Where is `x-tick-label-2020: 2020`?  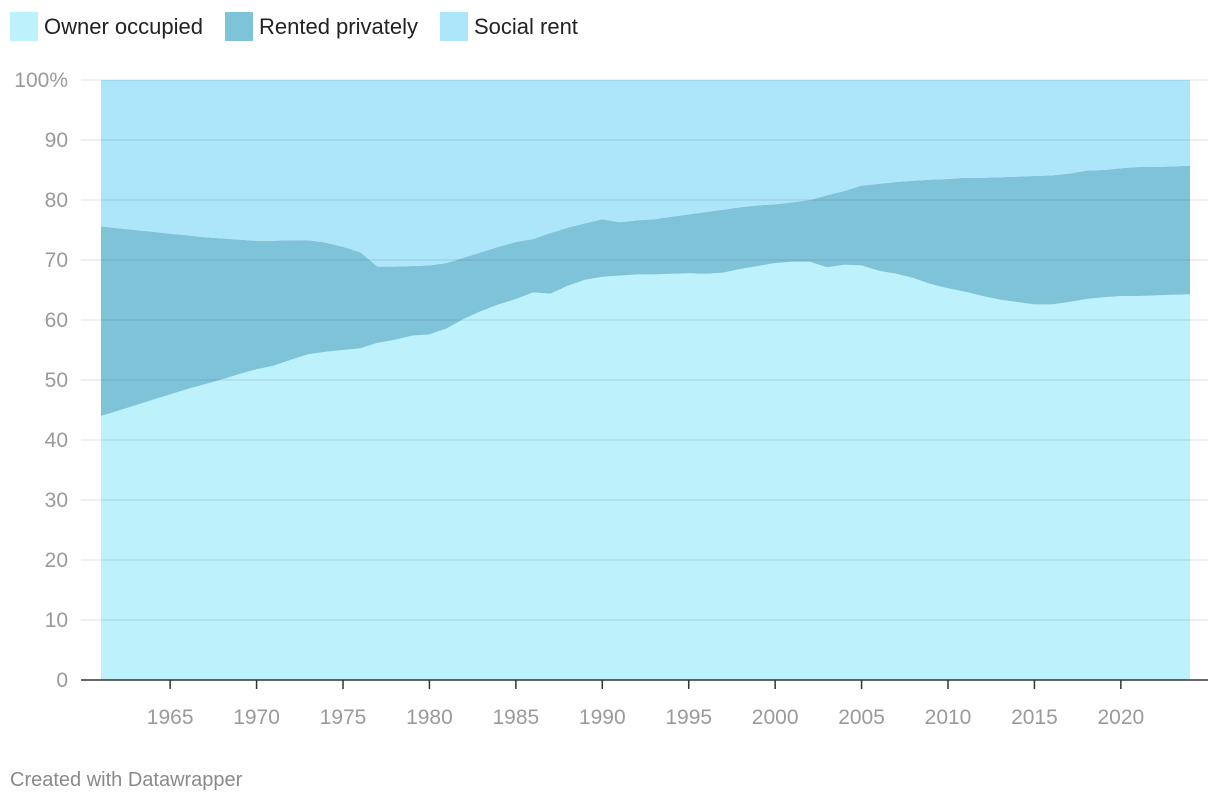 x-tick-label-2020: 2020 is located at coordinates (1120, 717).